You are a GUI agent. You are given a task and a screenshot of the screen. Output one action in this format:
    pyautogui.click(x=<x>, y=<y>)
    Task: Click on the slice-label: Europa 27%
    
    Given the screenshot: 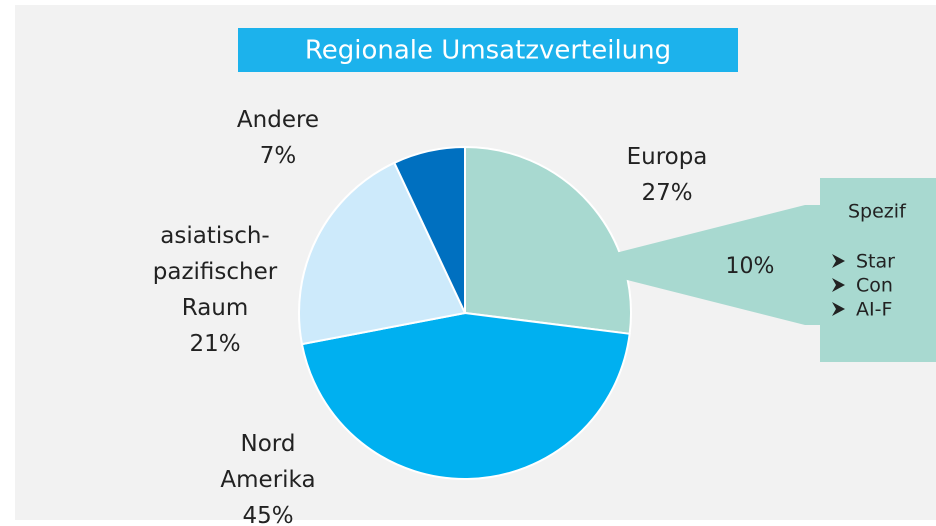 What is the action you would take?
    pyautogui.click(x=667, y=175)
    